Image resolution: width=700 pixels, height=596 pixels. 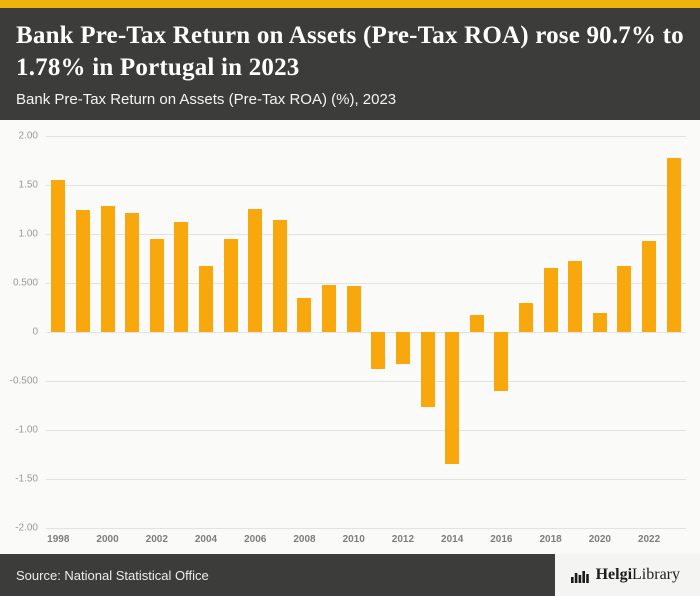 What do you see at coordinates (23, 381) in the screenshot?
I see `y-tick-label: -0.500` at bounding box center [23, 381].